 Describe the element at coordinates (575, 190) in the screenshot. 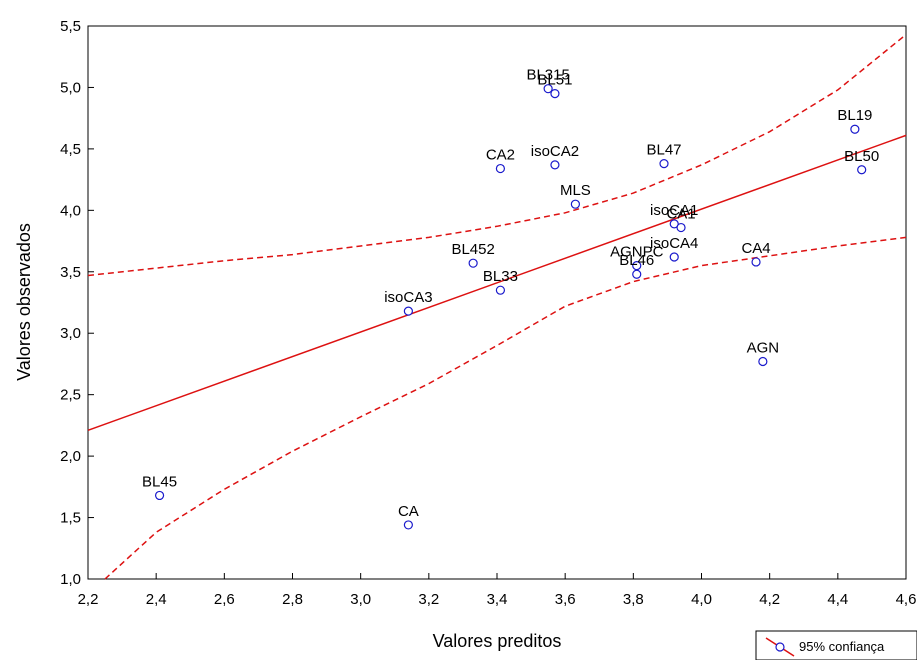

I see `point-label: MLS` at that location.